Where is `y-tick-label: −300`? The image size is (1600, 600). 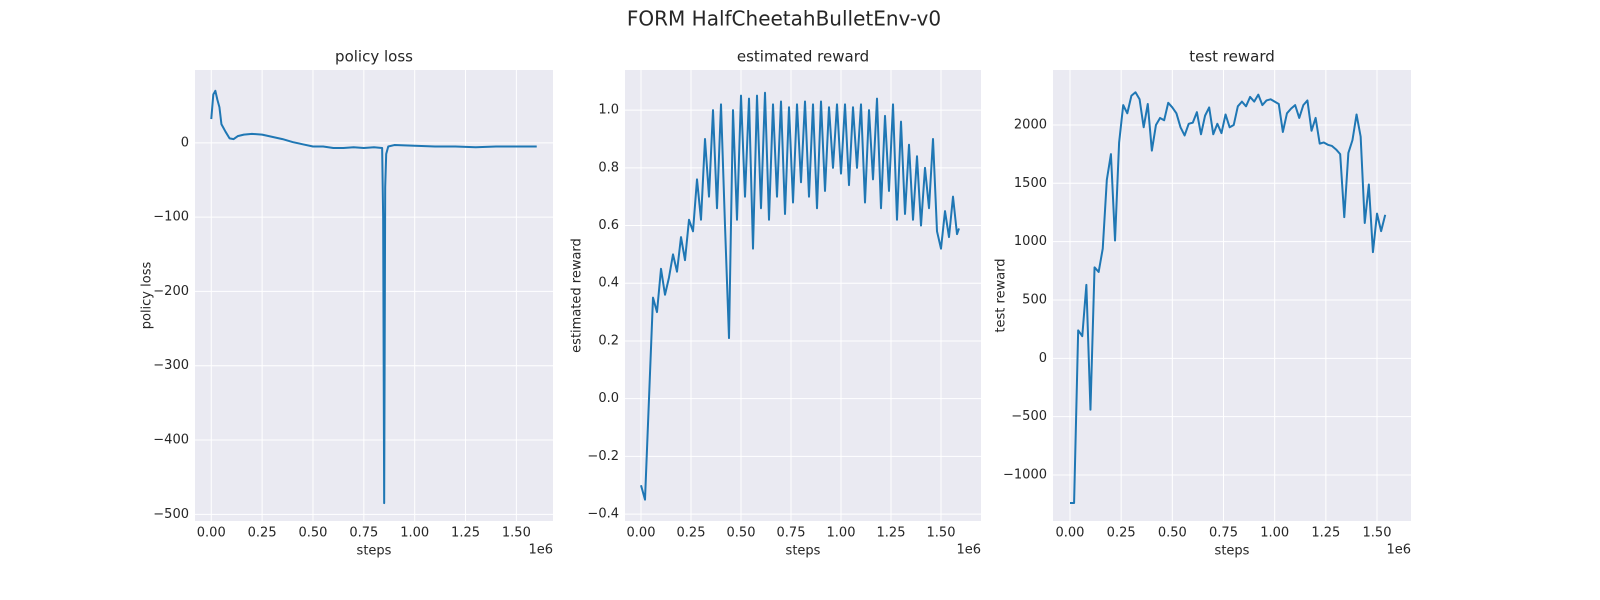
y-tick-label: −300 is located at coordinates (171, 365).